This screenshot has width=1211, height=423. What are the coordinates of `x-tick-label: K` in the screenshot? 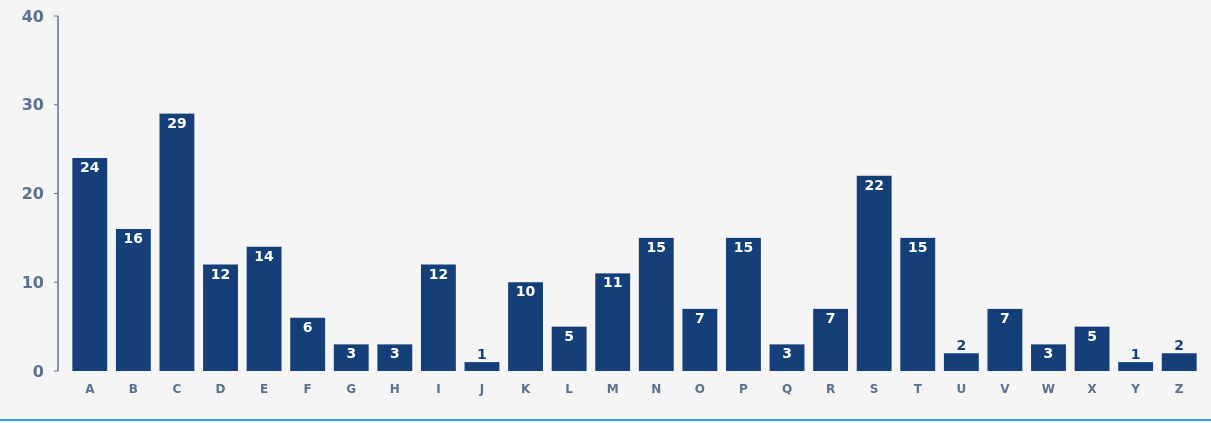 It's located at (525, 389).